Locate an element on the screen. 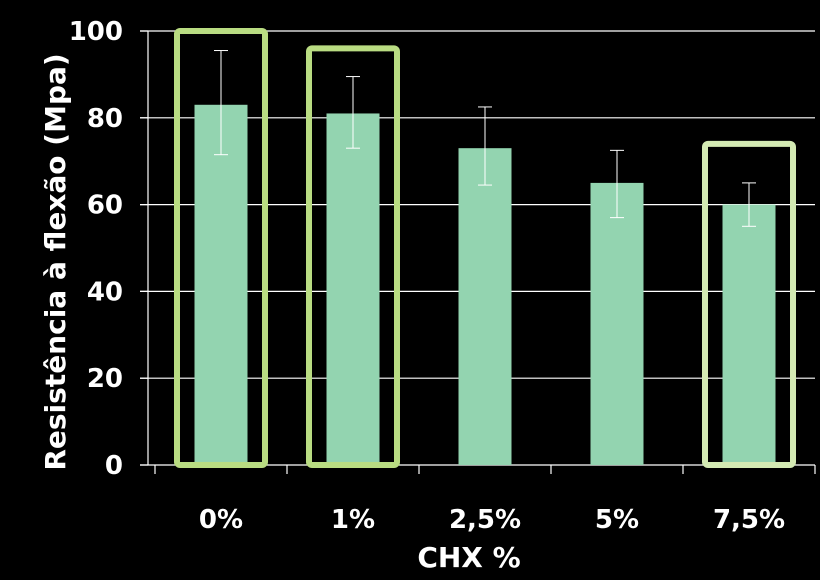  y-axis-title: Resistência à flexão (Mpa) is located at coordinates (55, 261).